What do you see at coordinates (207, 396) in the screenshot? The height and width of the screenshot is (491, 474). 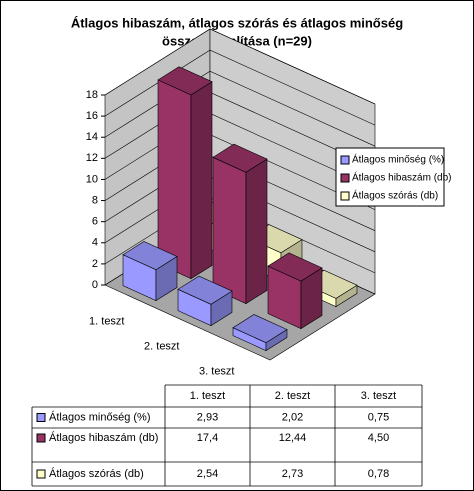 I see `table-header: 1. teszt` at bounding box center [207, 396].